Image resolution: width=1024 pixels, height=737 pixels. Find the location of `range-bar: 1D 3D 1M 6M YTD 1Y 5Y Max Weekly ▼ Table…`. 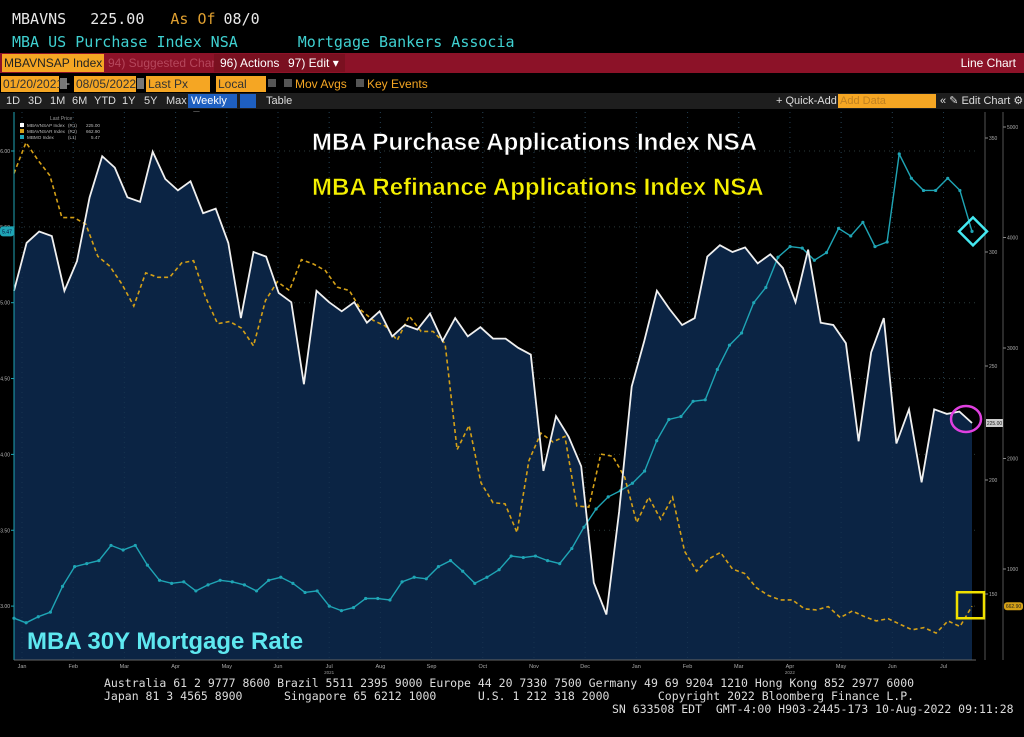

range-bar: 1D 3D 1M 6M YTD 1Y 5Y Max Weekly ▼ Table… is located at coordinates (512, 107).